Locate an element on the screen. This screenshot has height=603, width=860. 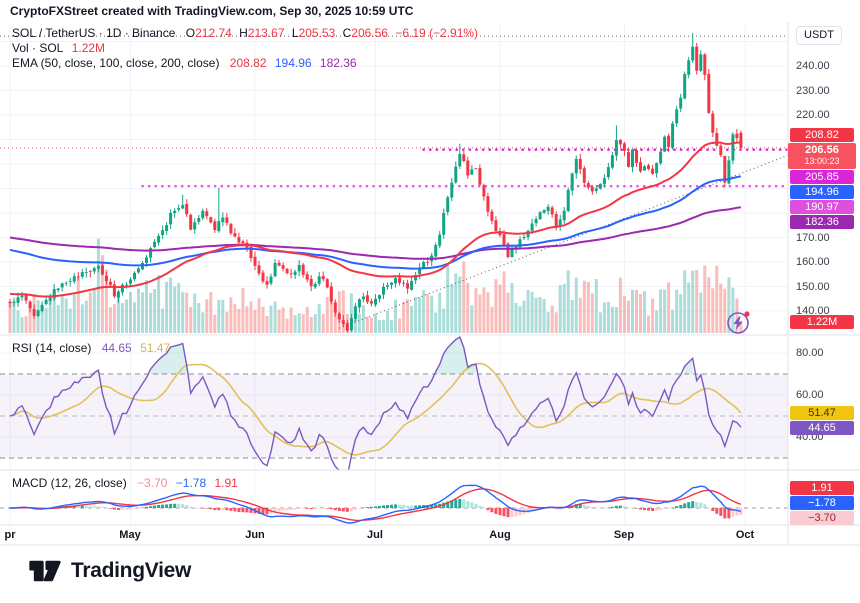
symbol-title: SOL / TetherUS · 1D · Binance is located at coordinates (94, 33).